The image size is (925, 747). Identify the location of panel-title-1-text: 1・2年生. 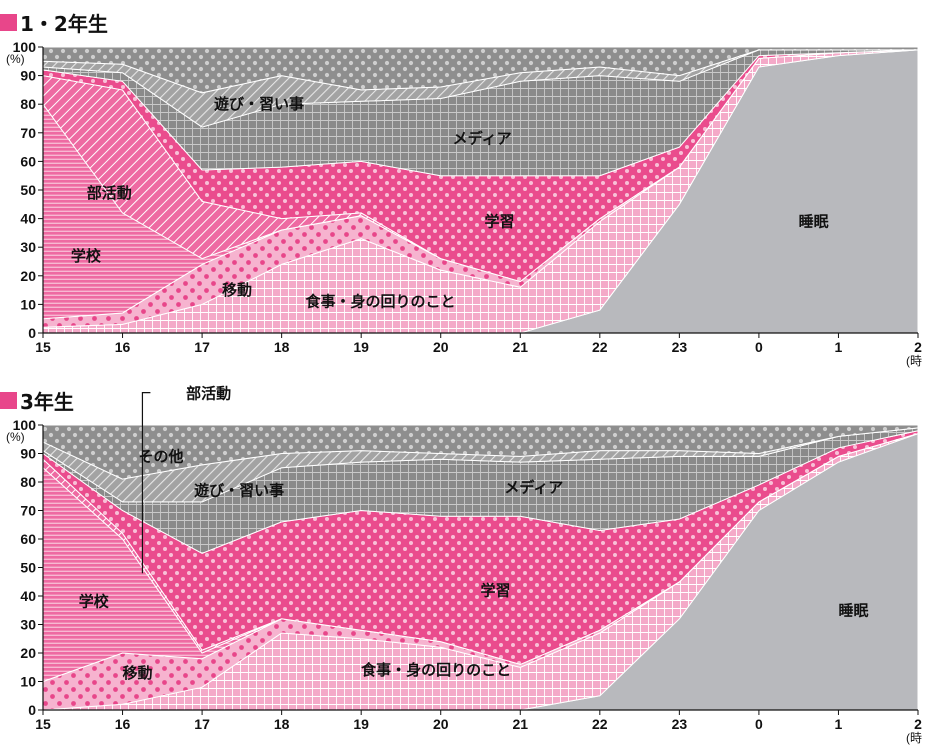
(64, 24).